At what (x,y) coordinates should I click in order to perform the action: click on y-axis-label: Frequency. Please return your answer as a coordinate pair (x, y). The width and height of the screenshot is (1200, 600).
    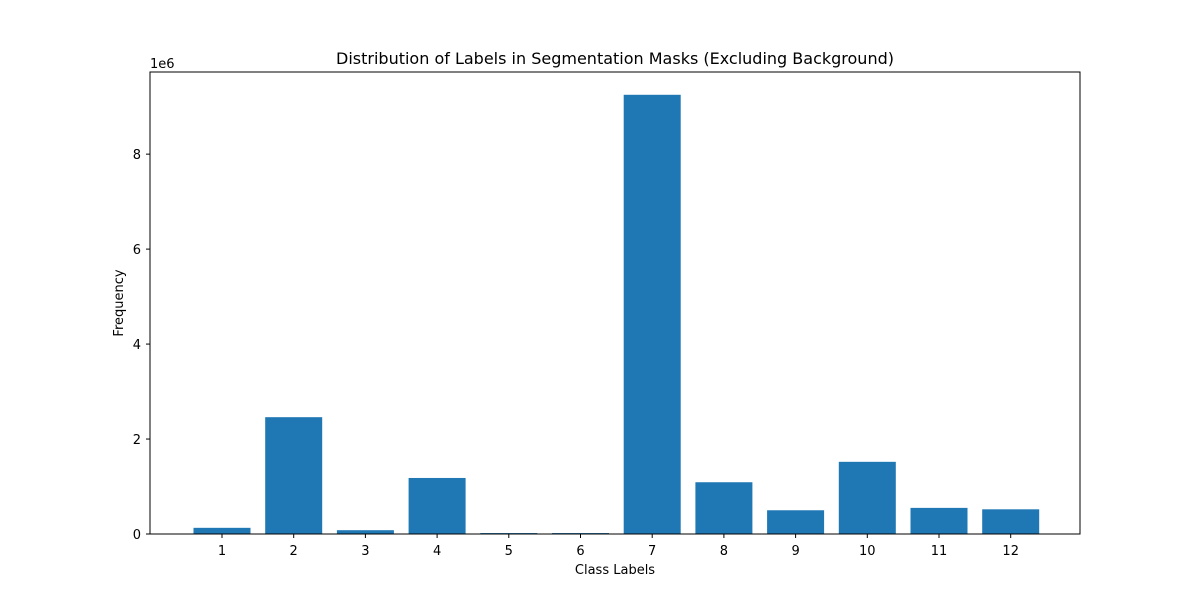
    Looking at the image, I should click on (119, 302).